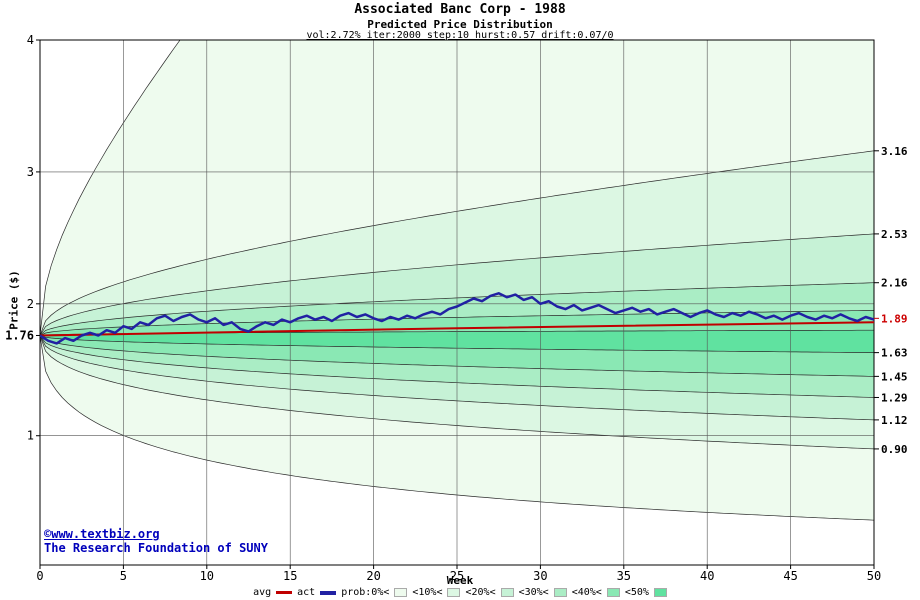  I want to click on svg-text: 2.16, so click(894, 283).